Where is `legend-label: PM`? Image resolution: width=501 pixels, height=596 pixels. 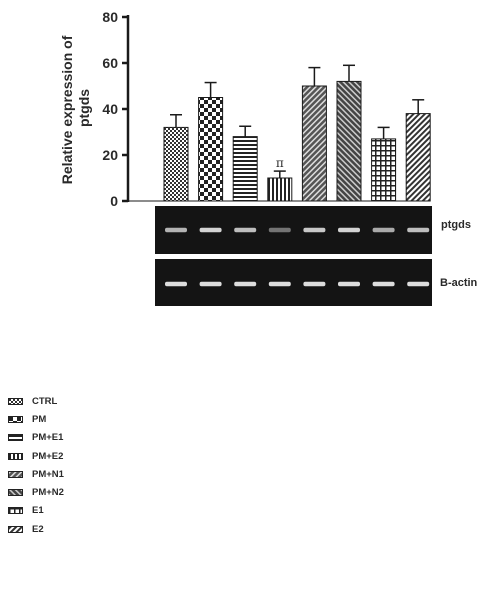 legend-label: PM is located at coordinates (39, 419).